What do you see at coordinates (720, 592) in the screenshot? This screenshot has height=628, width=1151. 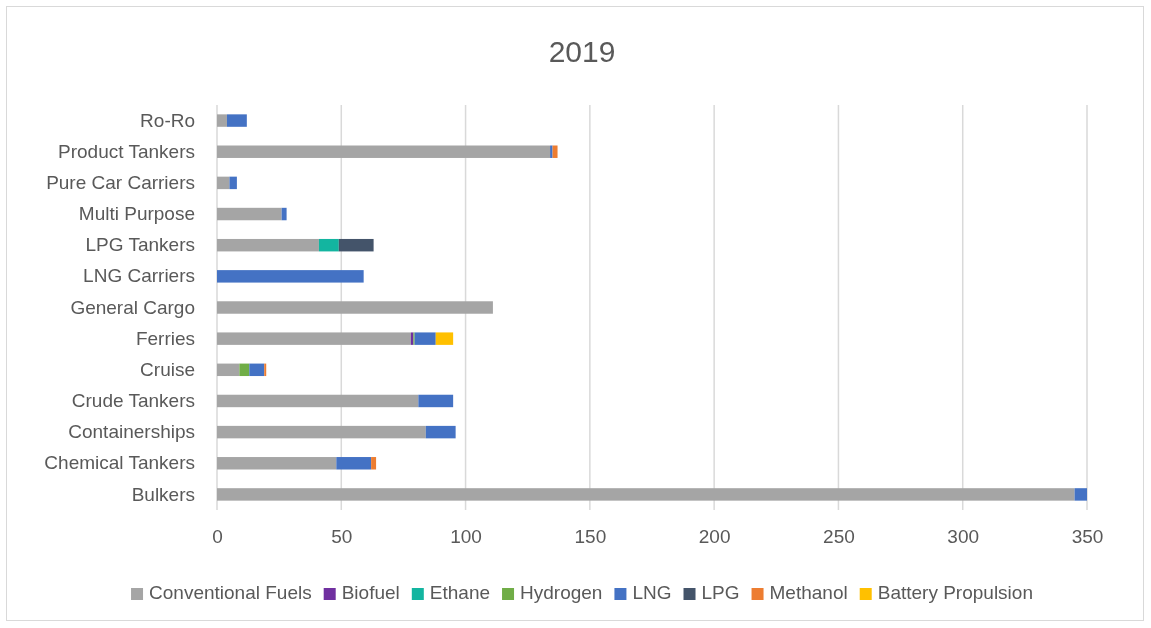 I see `legend-label: LPG` at bounding box center [720, 592].